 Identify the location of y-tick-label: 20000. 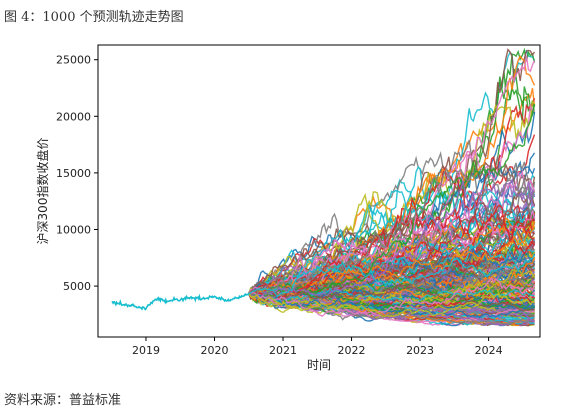
(73, 116).